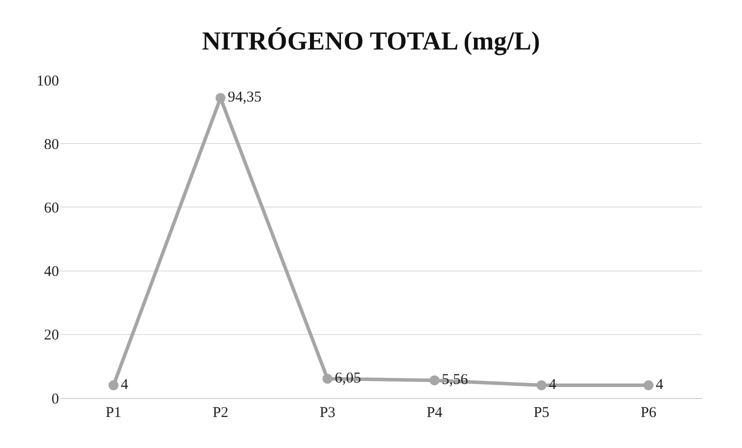 The image size is (742, 448). Describe the element at coordinates (51, 208) in the screenshot. I see `y-tick-label: 60` at that location.